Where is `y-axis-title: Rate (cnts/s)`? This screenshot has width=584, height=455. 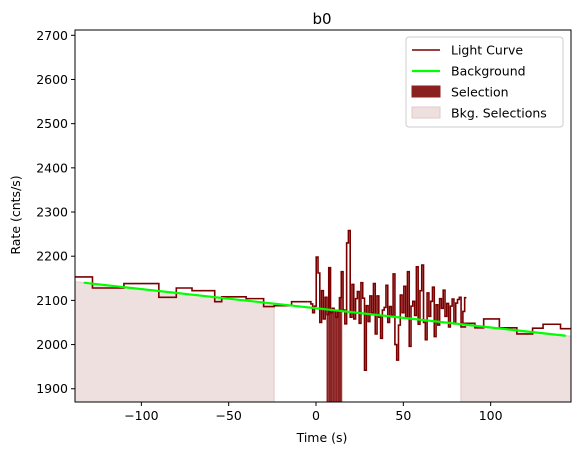
y-axis-title: Rate (cnts/s) is located at coordinates (15, 214).